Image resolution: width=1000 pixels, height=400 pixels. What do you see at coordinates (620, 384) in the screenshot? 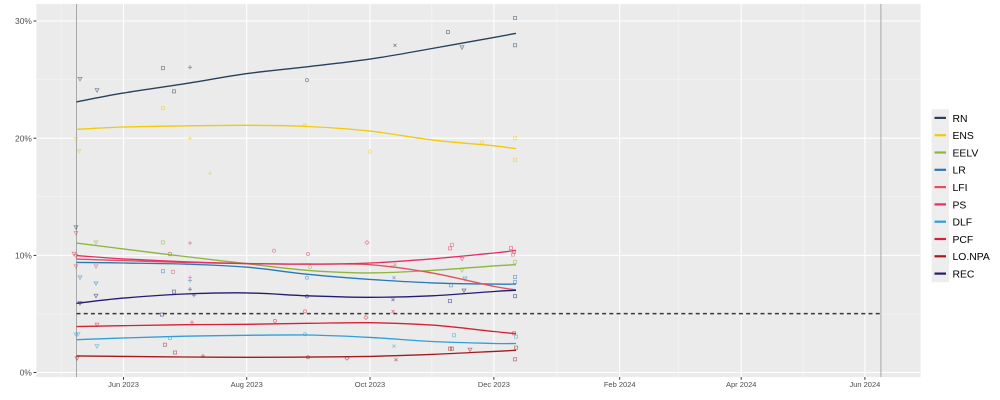
I see `svg-text: Feb 2024` at bounding box center [620, 384].